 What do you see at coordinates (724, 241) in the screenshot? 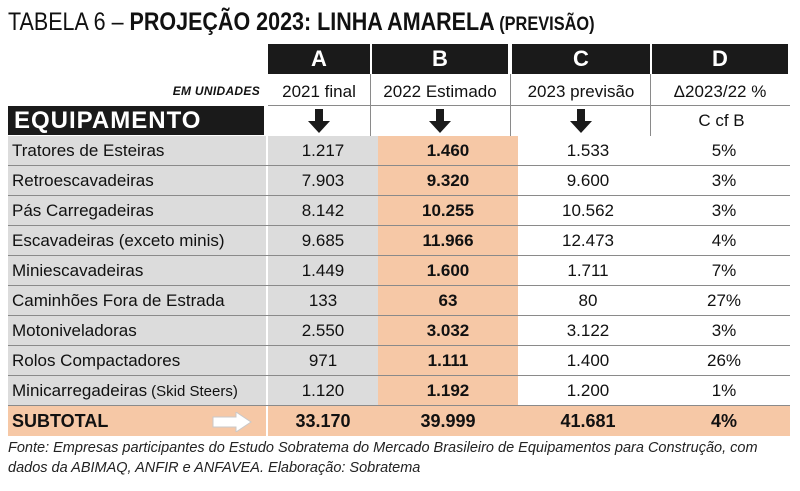
I see `value-d: 4%` at bounding box center [724, 241].